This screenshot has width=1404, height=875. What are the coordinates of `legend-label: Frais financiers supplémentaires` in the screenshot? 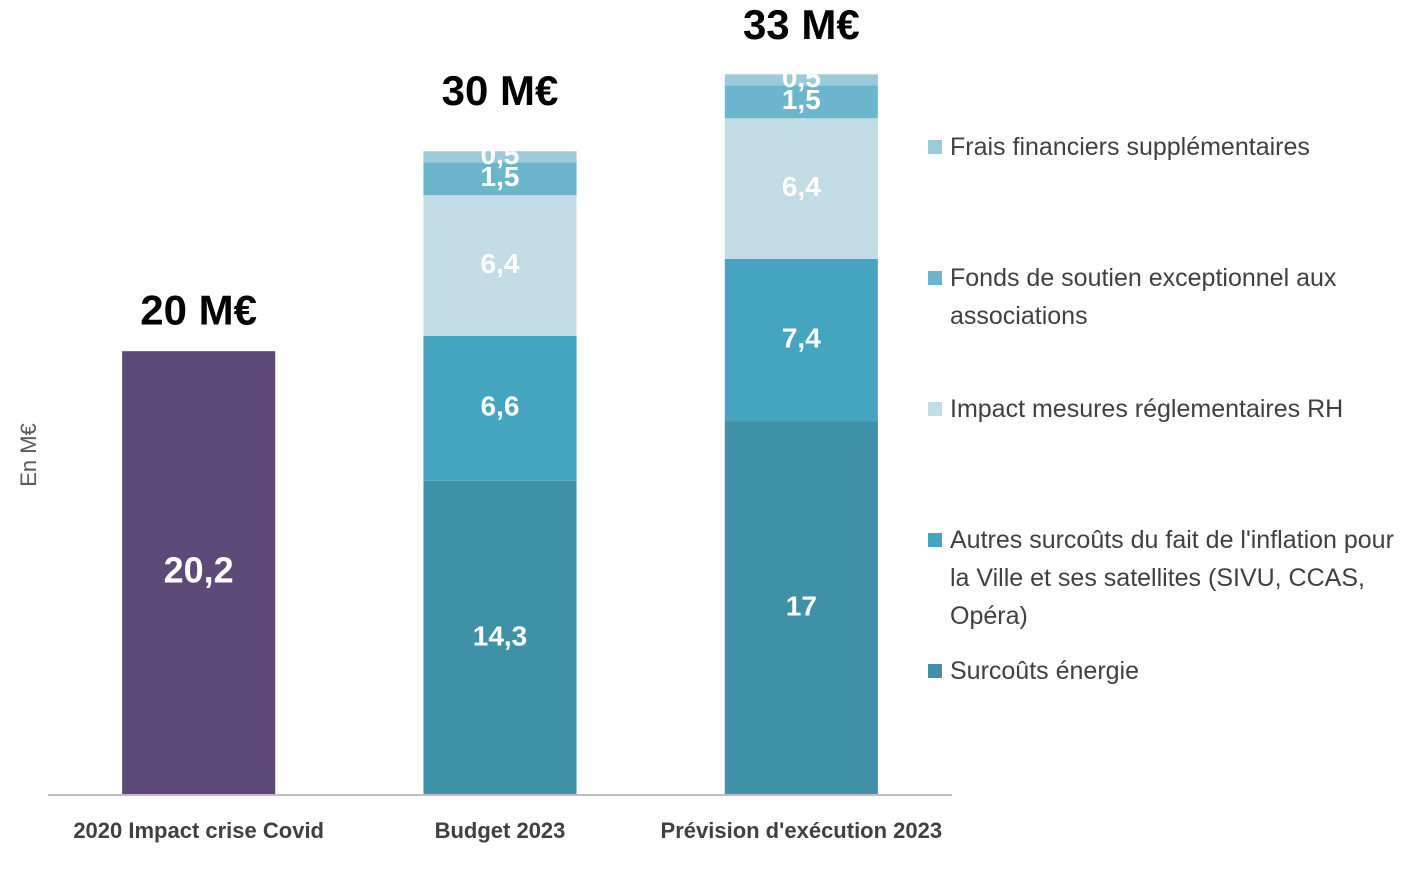 It's located at (1130, 147).